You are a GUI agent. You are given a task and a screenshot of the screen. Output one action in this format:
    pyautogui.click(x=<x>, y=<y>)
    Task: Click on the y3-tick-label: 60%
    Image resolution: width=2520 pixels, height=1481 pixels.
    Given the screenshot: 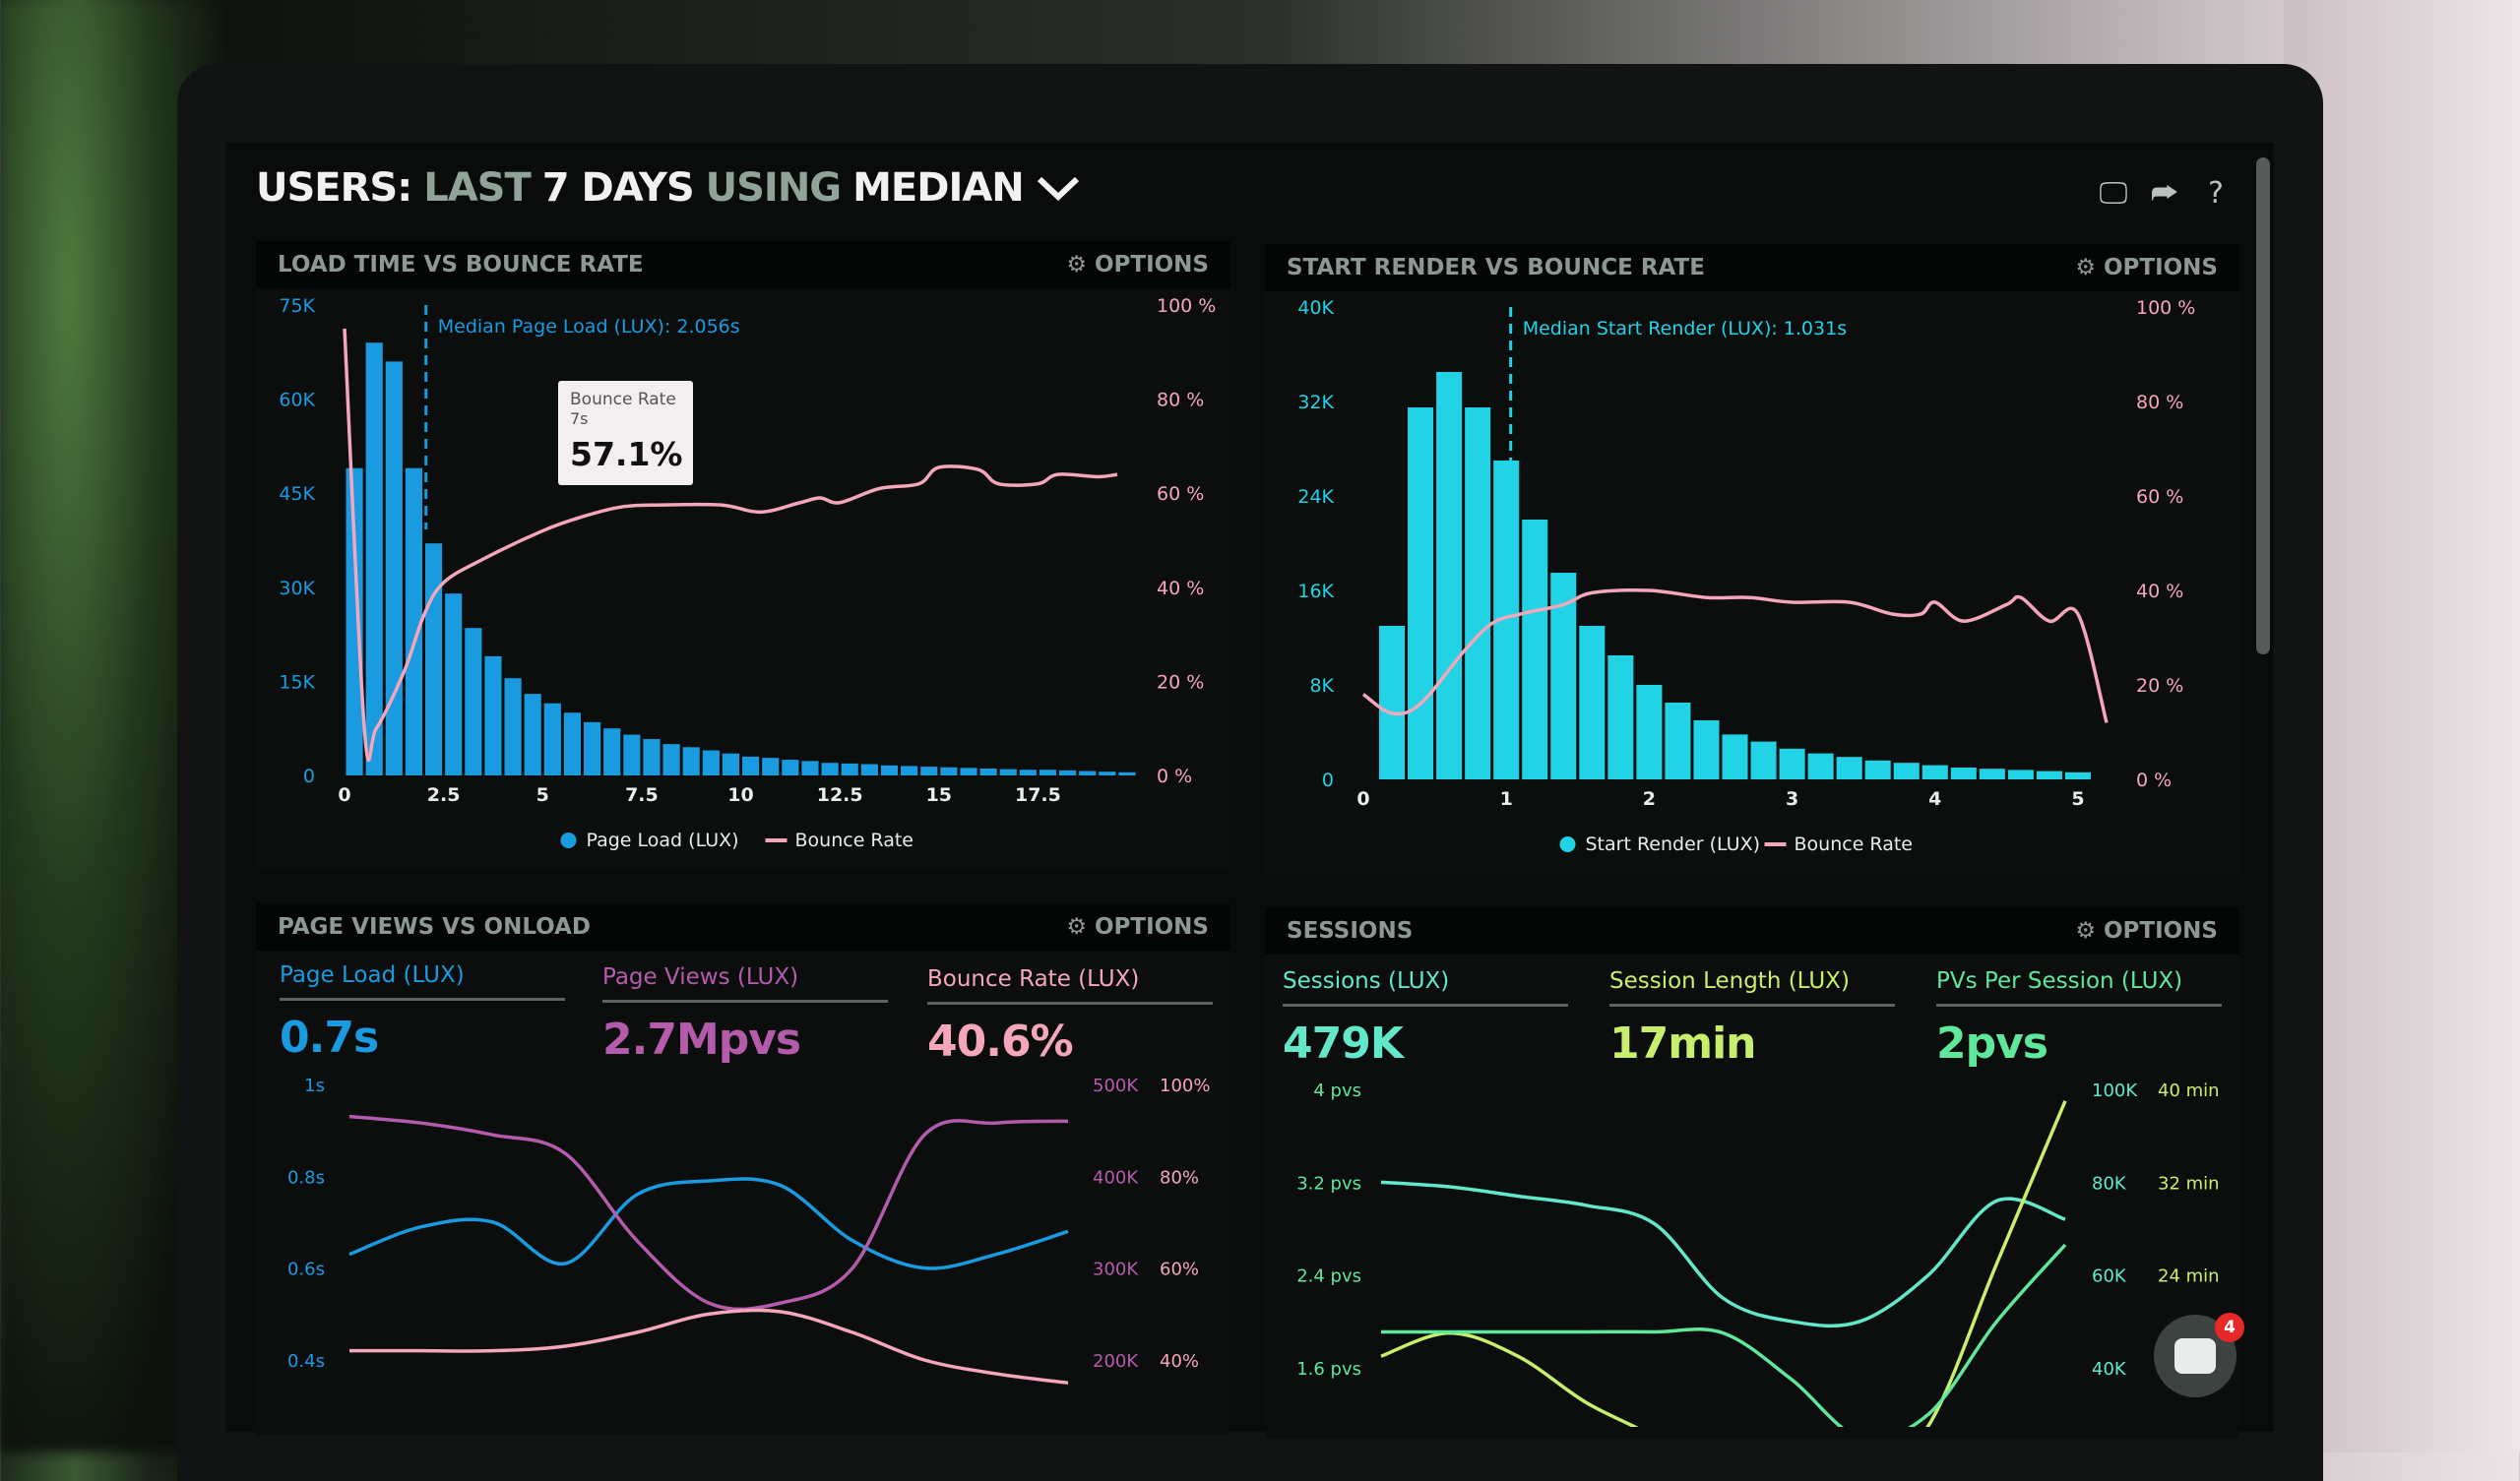 What is the action you would take?
    pyautogui.click(x=1179, y=1270)
    